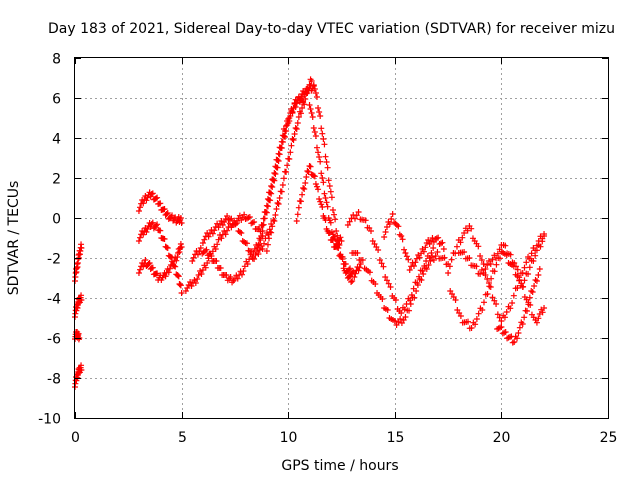 This screenshot has height=480, width=640. Describe the element at coordinates (54, 340) in the screenshot. I see `y-tick-label: -6` at that location.